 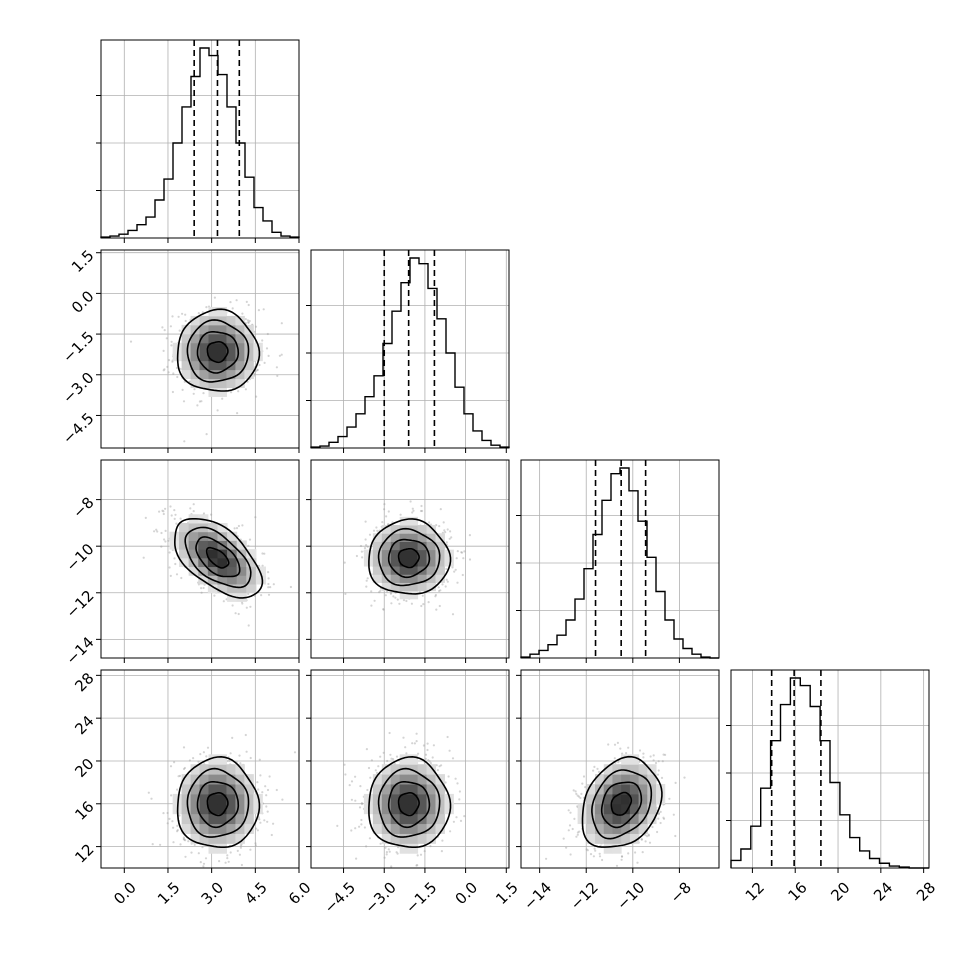 What do you see at coordinates (630, 895) in the screenshot?
I see `x-tick-label-v3: −10` at bounding box center [630, 895].